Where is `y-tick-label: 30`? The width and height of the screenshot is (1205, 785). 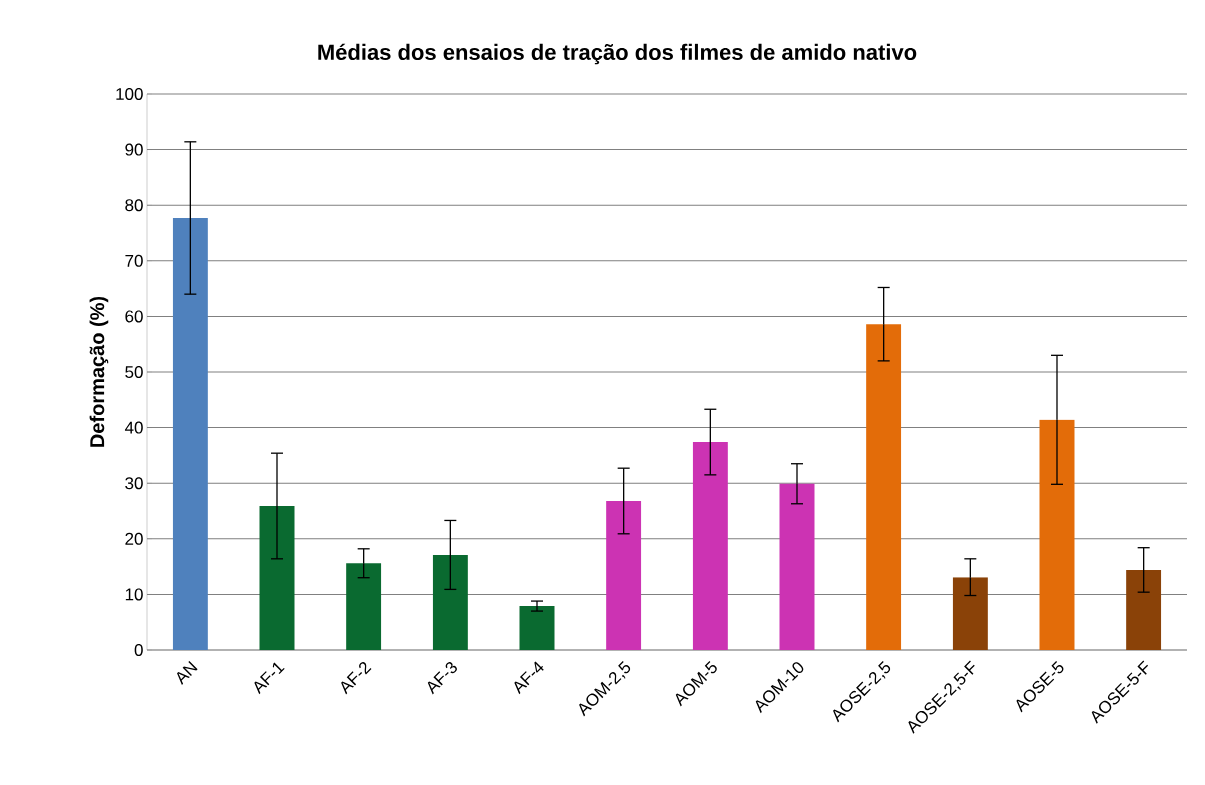 y-tick-label: 30 is located at coordinates (134, 483).